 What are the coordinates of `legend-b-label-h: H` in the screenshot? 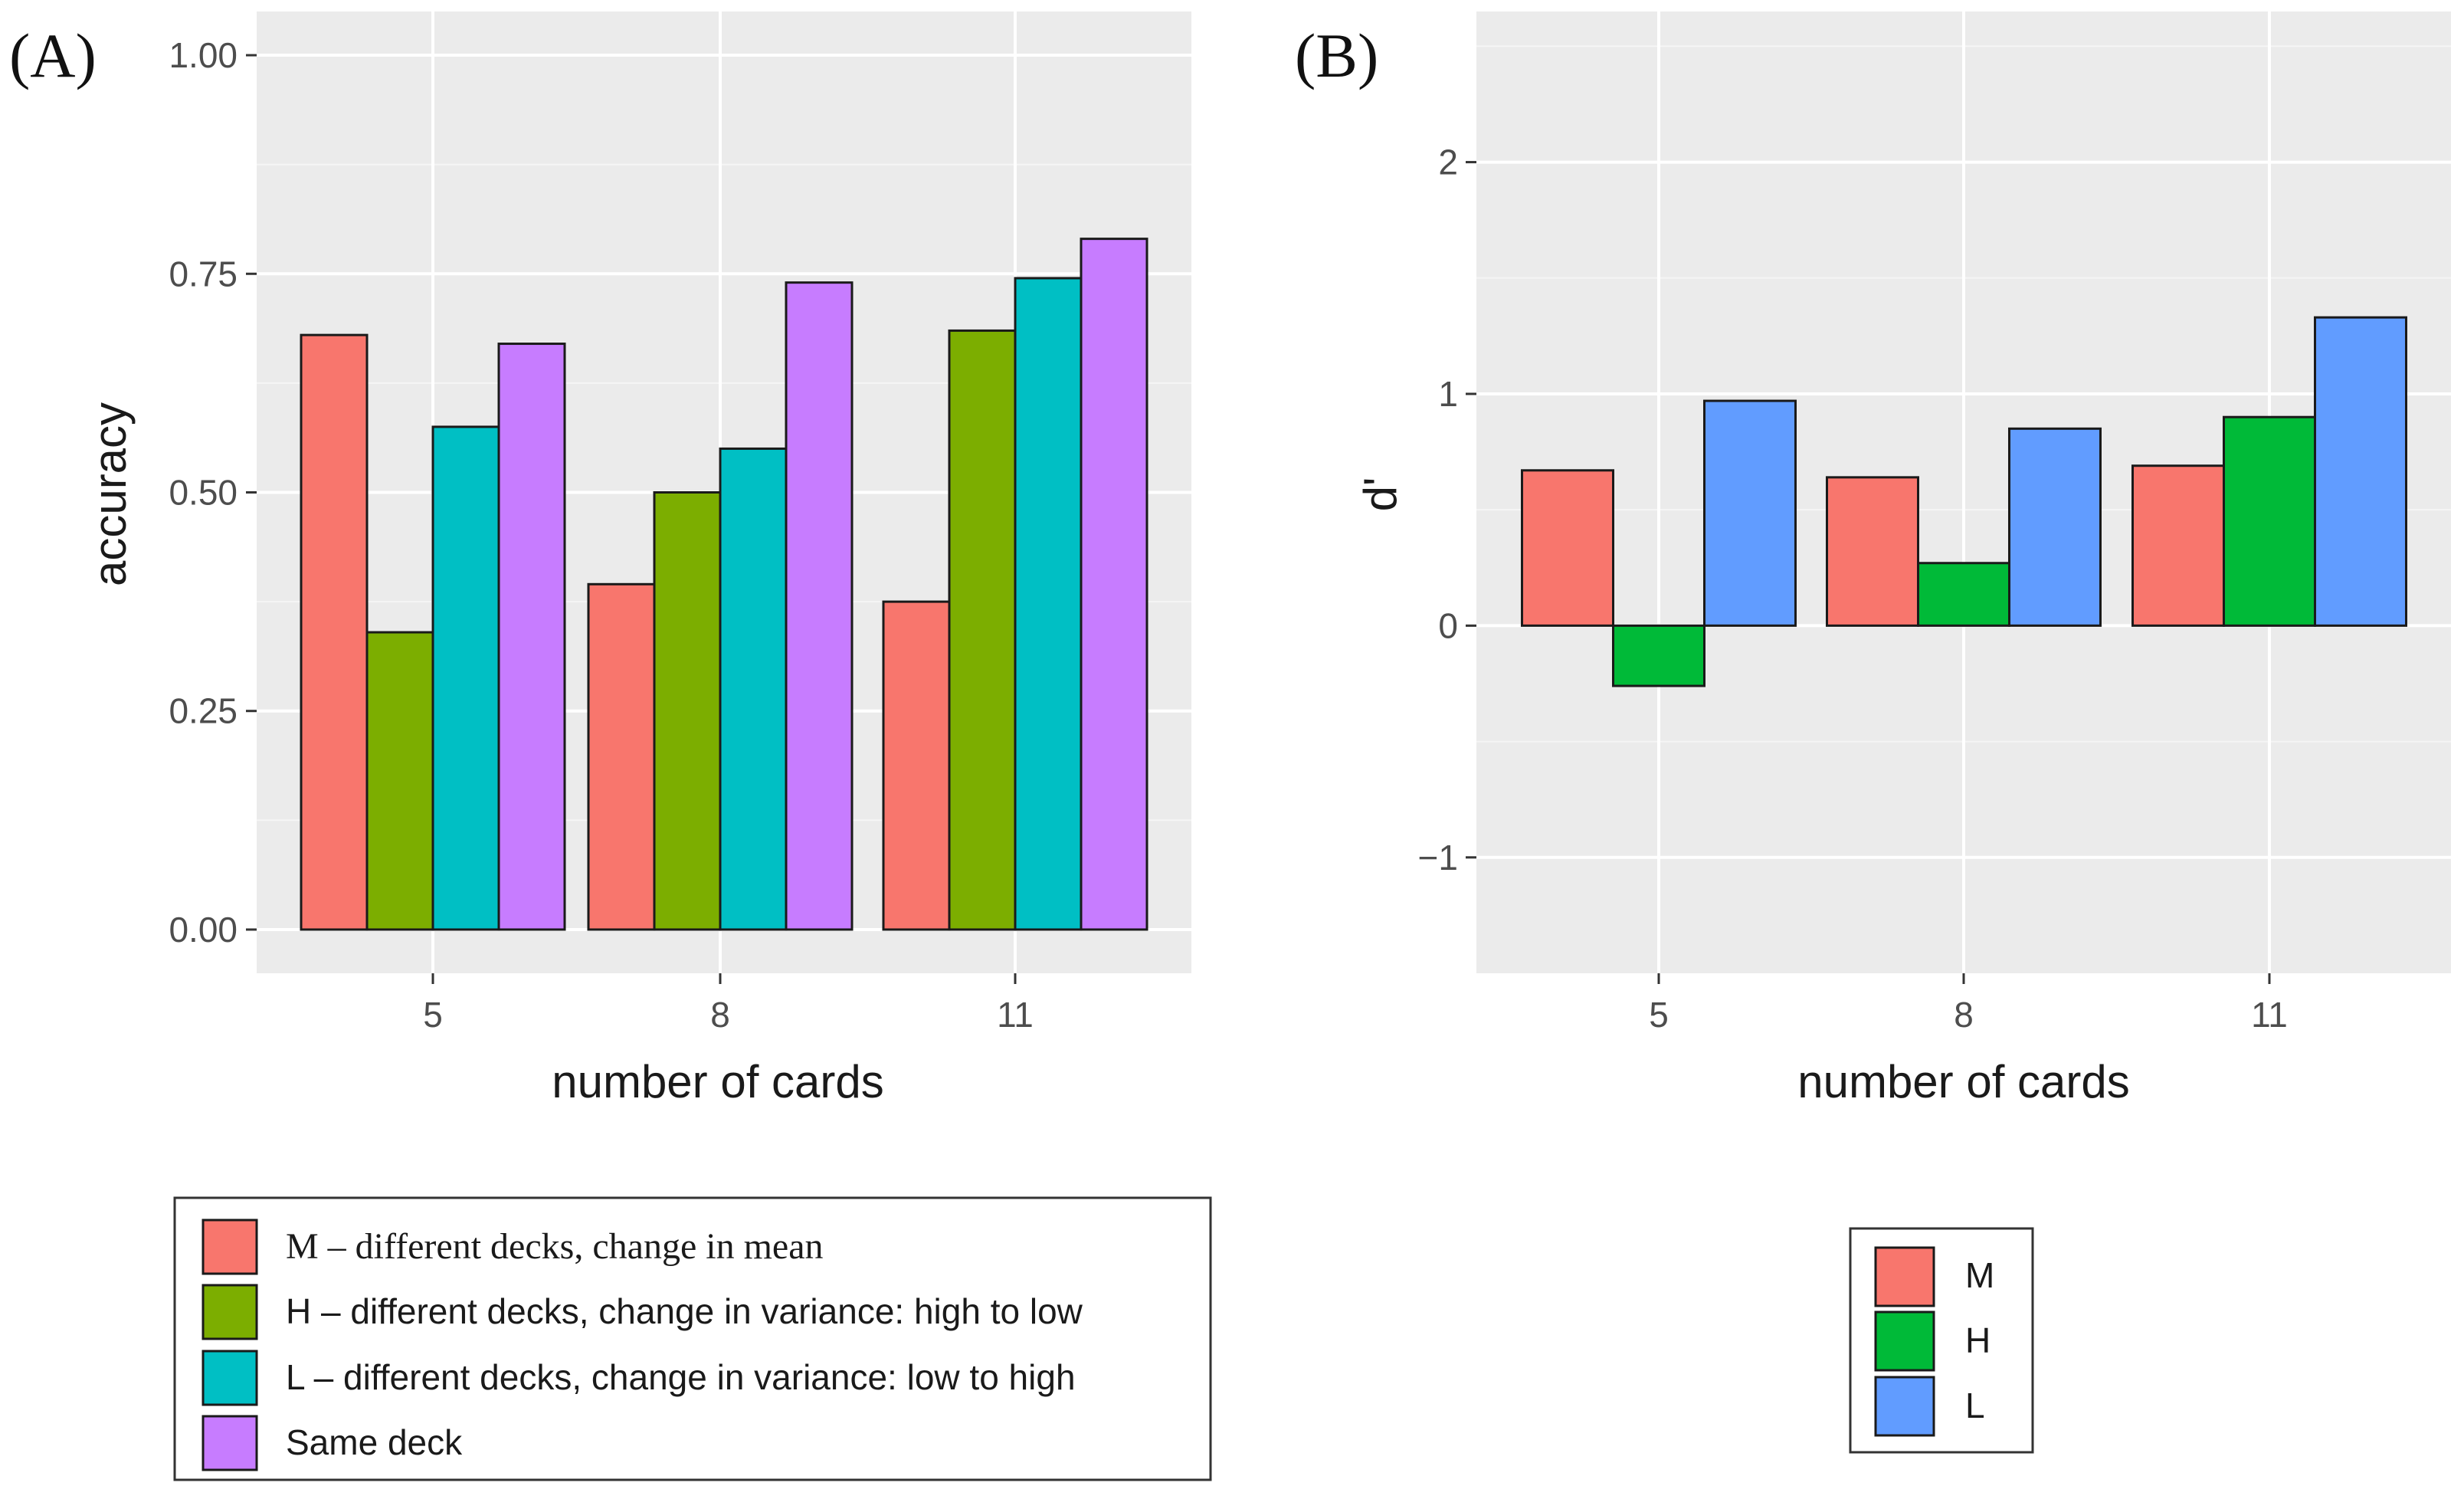 It's located at (1978, 1340).